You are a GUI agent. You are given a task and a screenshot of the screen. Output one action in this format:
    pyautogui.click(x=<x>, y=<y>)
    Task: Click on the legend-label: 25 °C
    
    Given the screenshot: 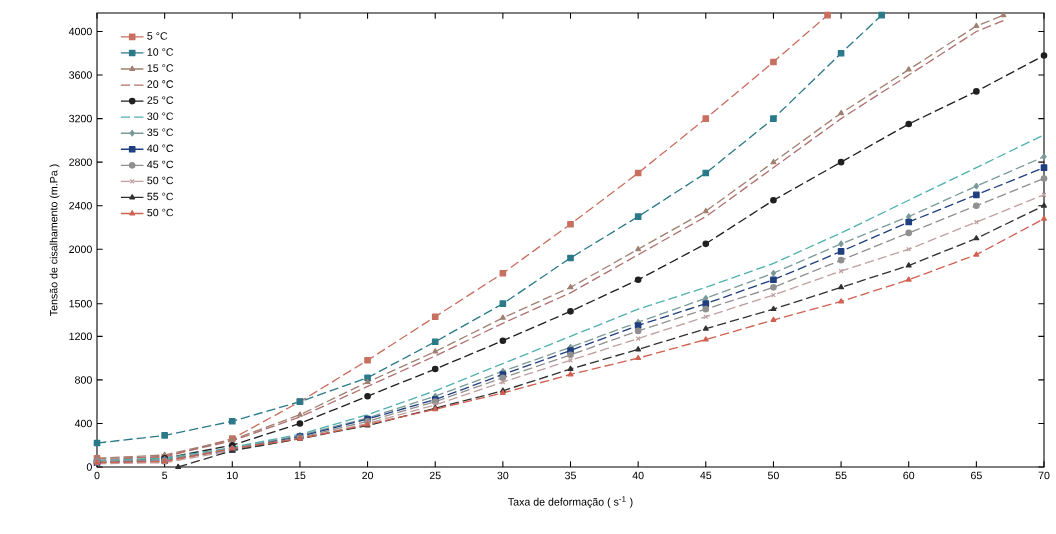 What is the action you would take?
    pyautogui.click(x=160, y=100)
    